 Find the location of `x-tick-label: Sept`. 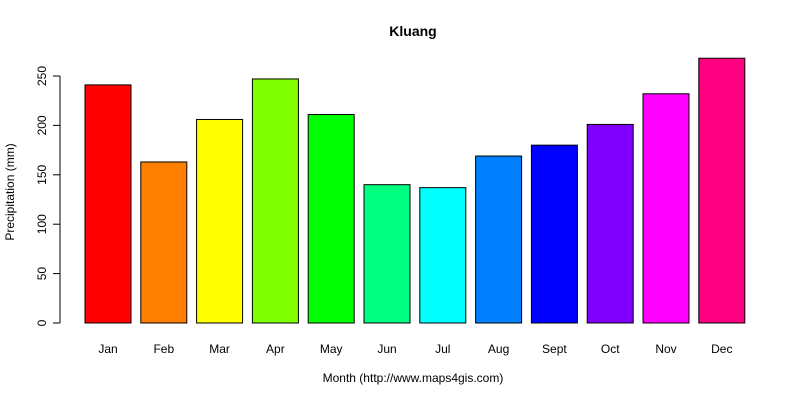

x-tick-label: Sept is located at coordinates (554, 349).